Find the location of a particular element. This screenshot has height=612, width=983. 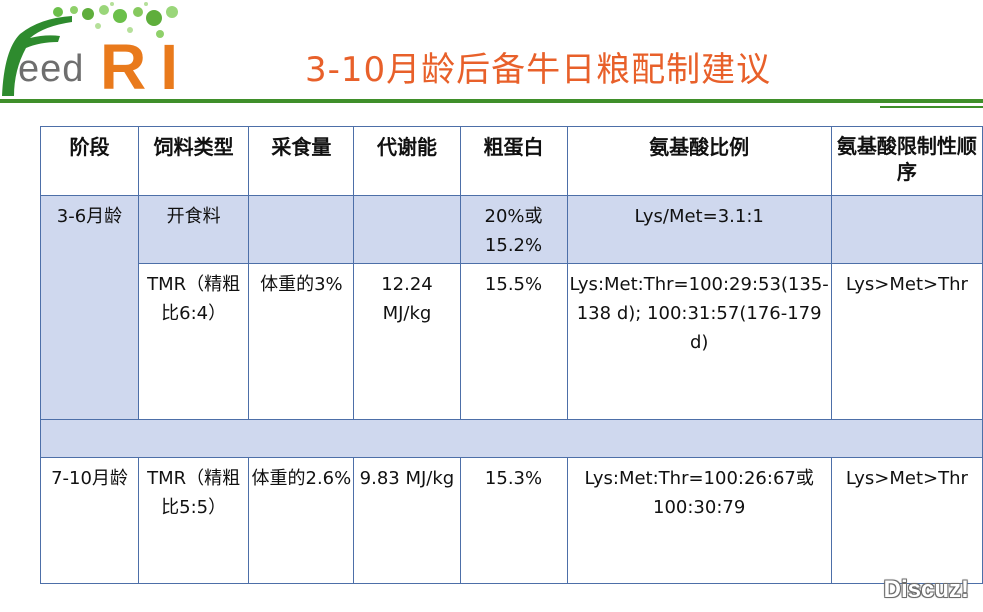

logo-text-ri: RI is located at coordinates (146, 67).